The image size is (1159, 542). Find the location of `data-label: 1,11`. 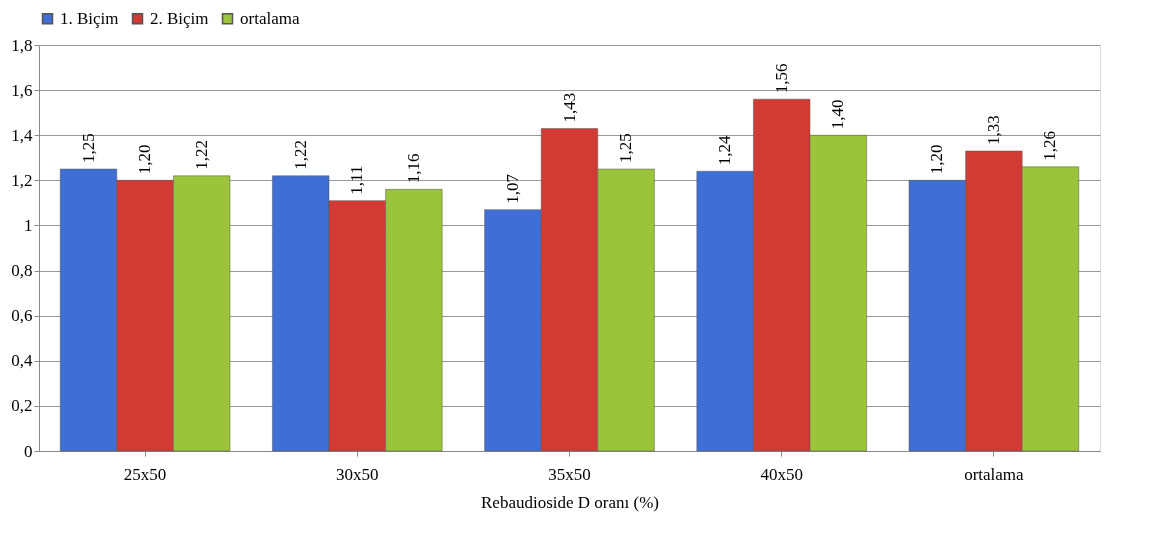

data-label: 1,11 is located at coordinates (357, 180).